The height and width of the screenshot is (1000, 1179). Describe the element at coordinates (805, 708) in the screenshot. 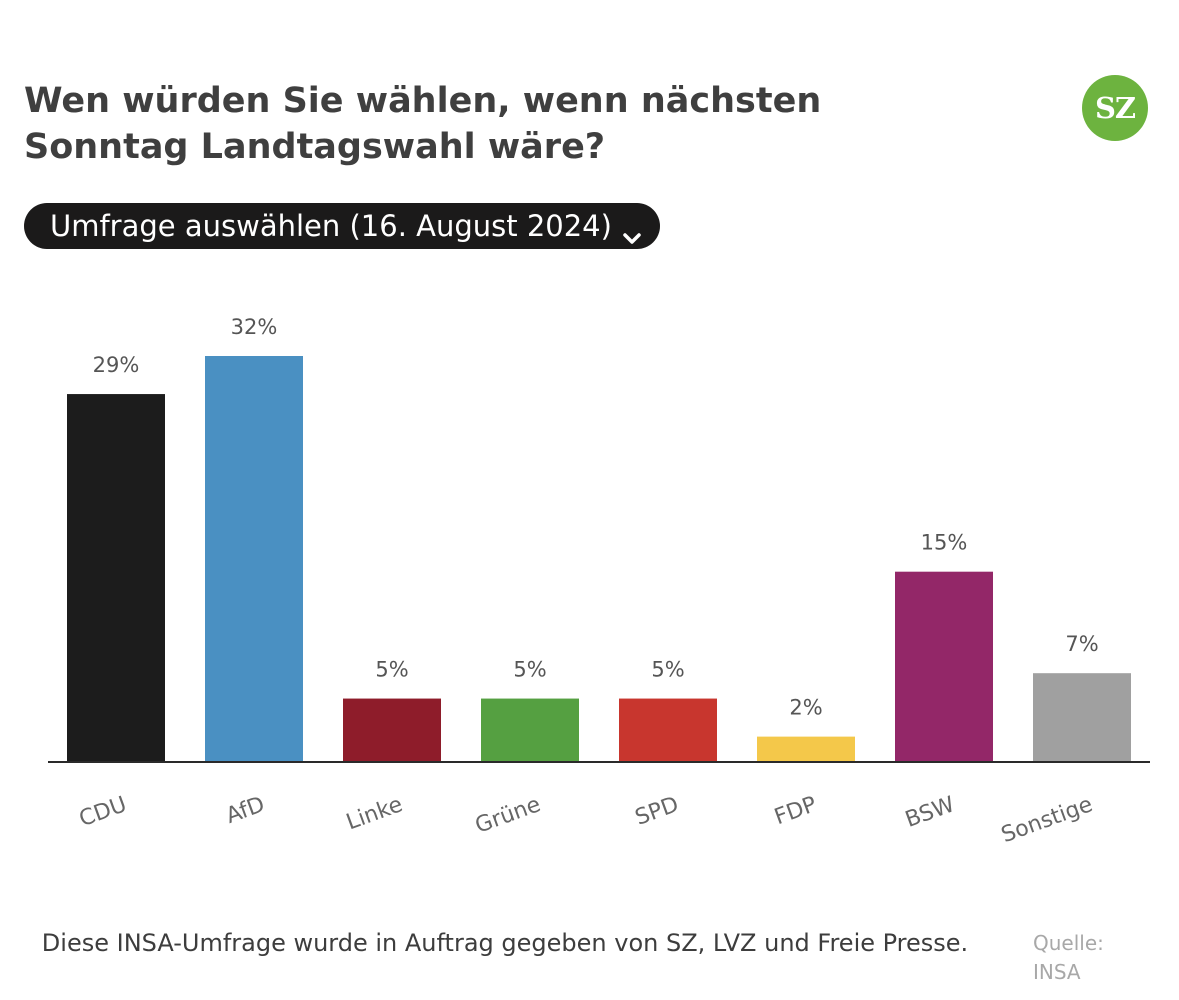

I see `value-label-fdp: 2%` at that location.